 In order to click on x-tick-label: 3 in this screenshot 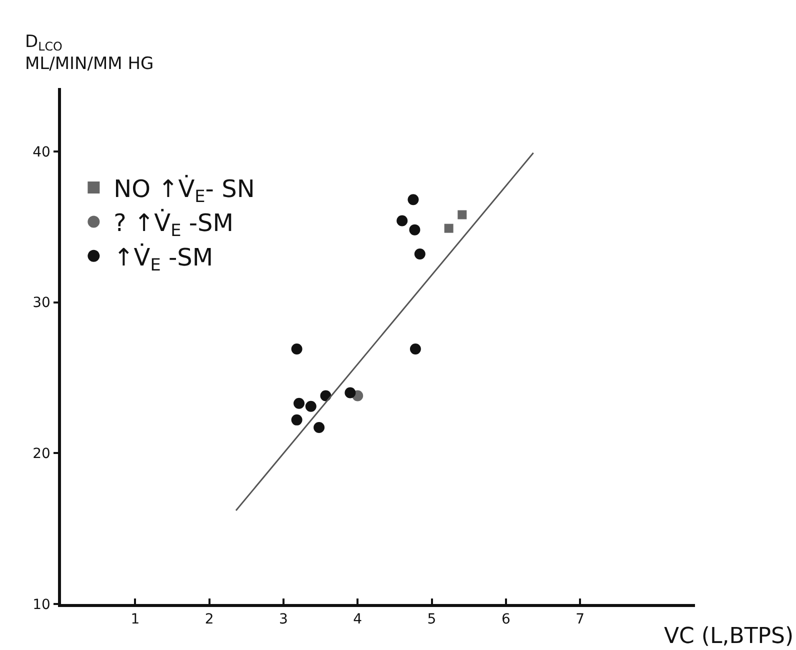, I will do `click(283, 620)`.